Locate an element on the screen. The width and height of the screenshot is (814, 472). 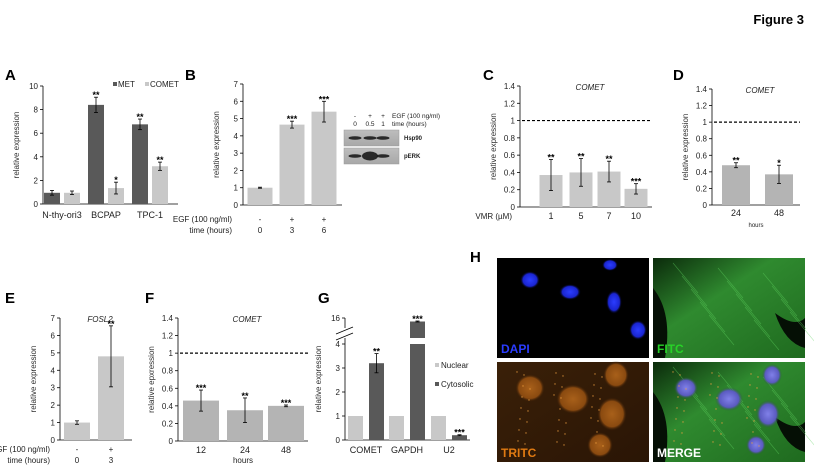
y-tick-label: 0.2 is located at coordinates (510, 190).